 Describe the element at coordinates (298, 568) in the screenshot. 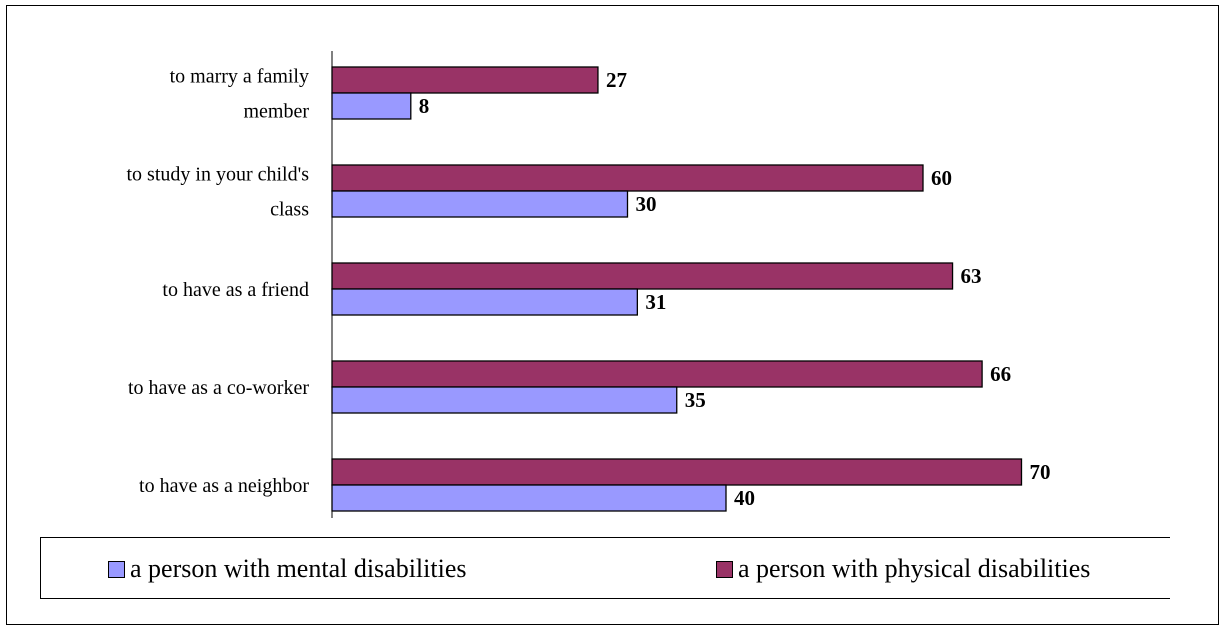

I see `legend-label-mental: a person with mental disabilities` at that location.